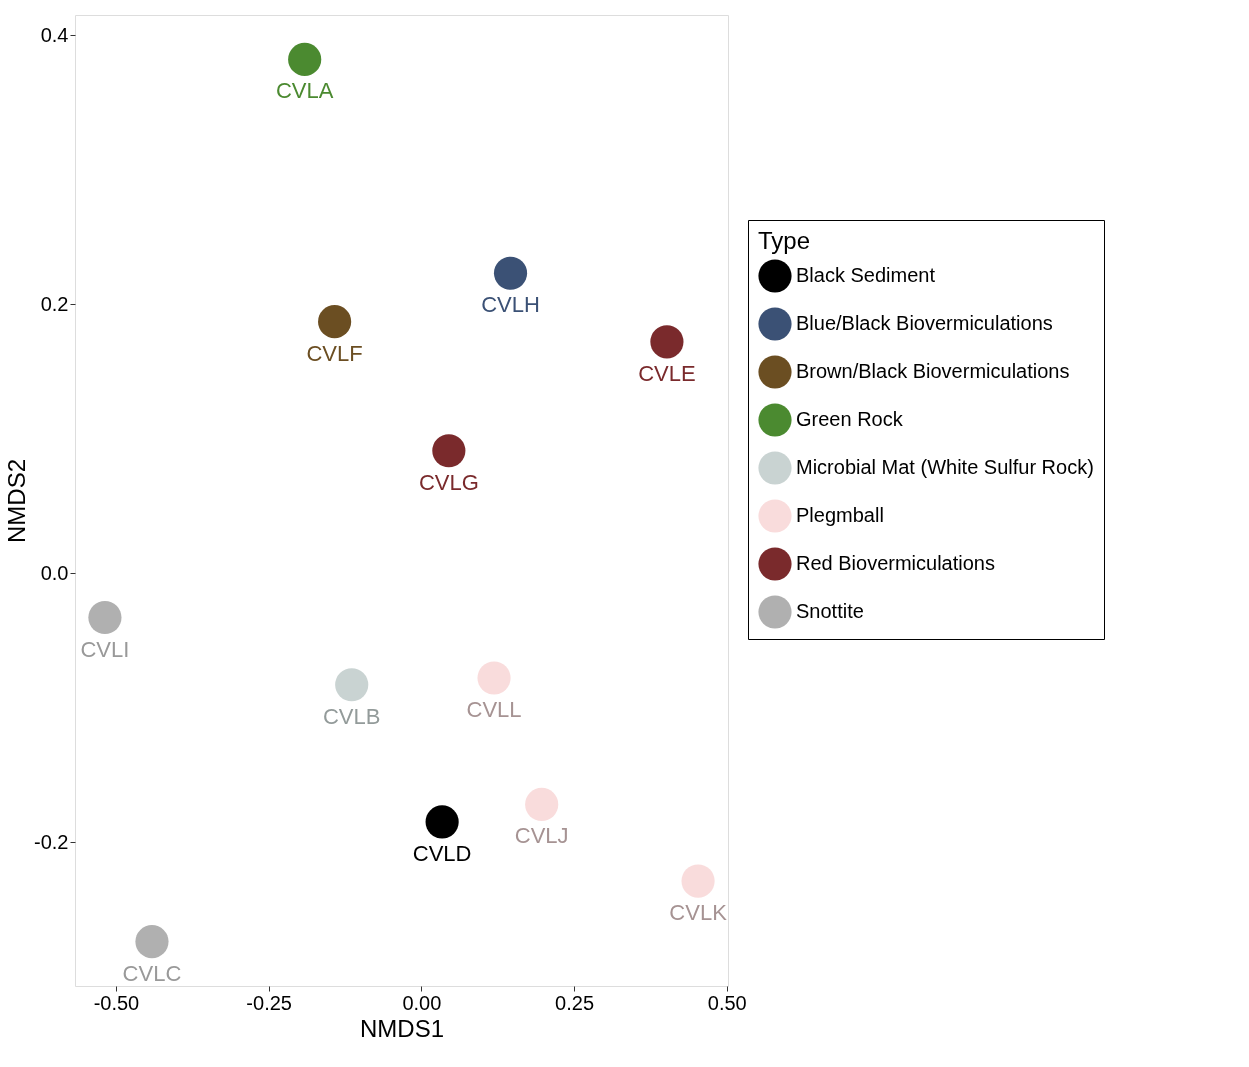  I want to click on legend-label: Red Biovermiculations, so click(895, 563).